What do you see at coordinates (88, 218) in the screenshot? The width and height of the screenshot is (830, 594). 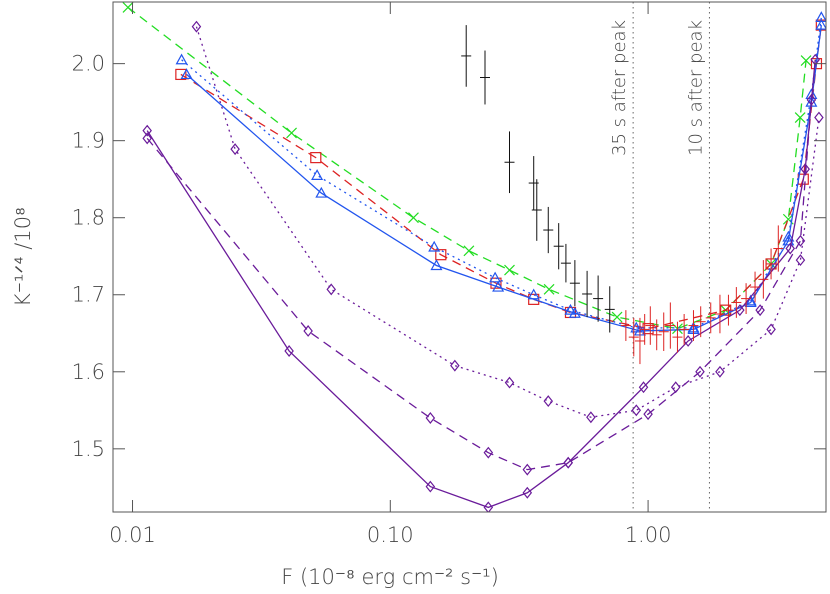 I see `y-tick-label: 1.8` at bounding box center [88, 218].